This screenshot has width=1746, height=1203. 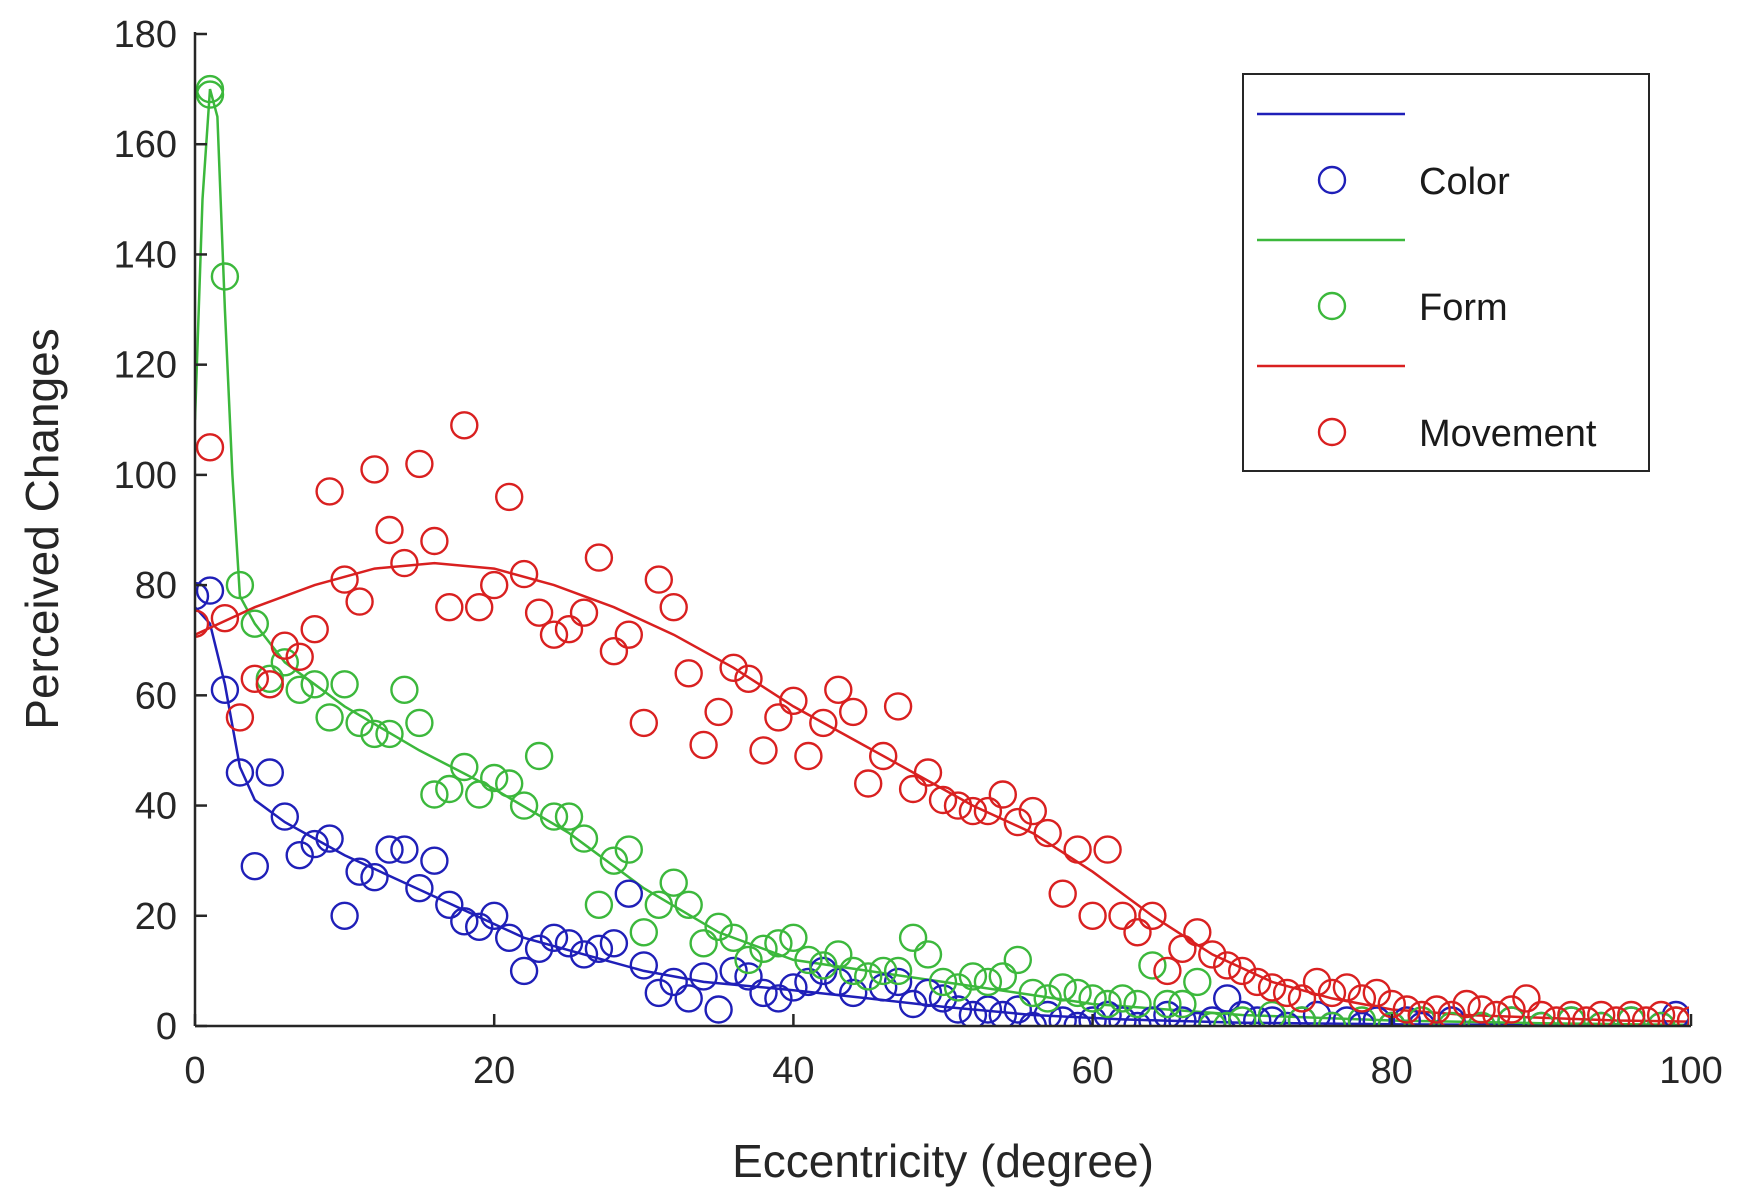 I want to click on y-tick-label: 60, so click(x=156, y=696).